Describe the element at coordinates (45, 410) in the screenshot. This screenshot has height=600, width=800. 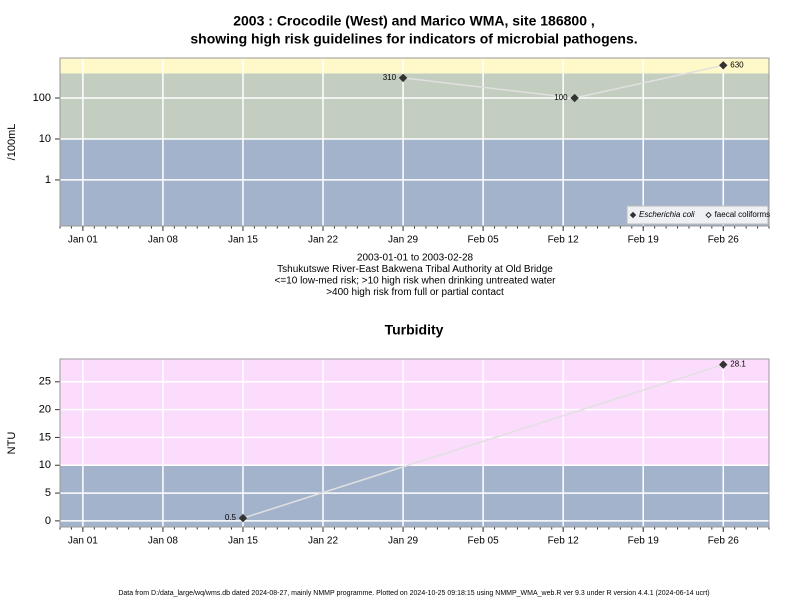
I see `y-tick-label: 20` at that location.